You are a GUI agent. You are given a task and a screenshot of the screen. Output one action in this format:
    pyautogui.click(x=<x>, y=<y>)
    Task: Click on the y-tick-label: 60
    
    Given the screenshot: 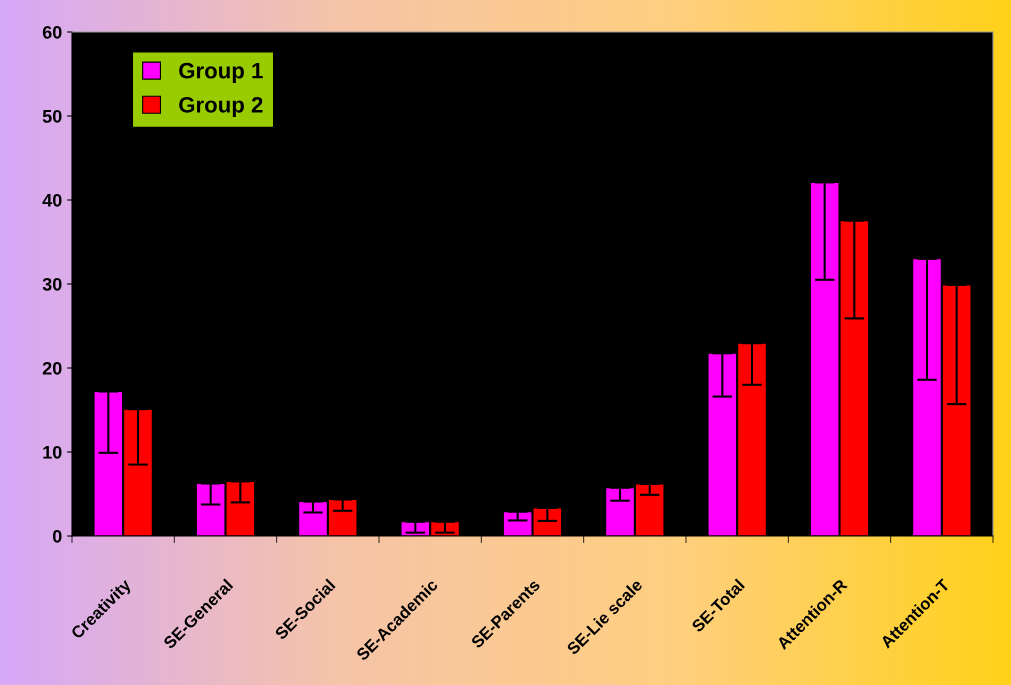 What is the action you would take?
    pyautogui.click(x=52, y=32)
    